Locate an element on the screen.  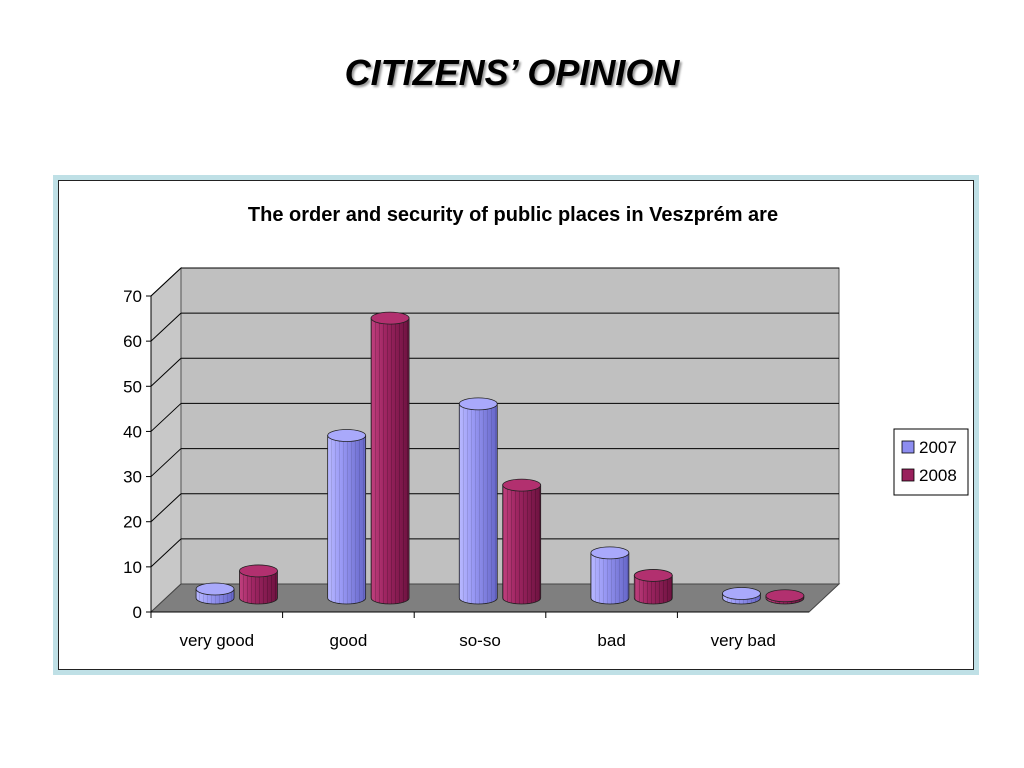
bar-2008-good is located at coordinates (390, 458).